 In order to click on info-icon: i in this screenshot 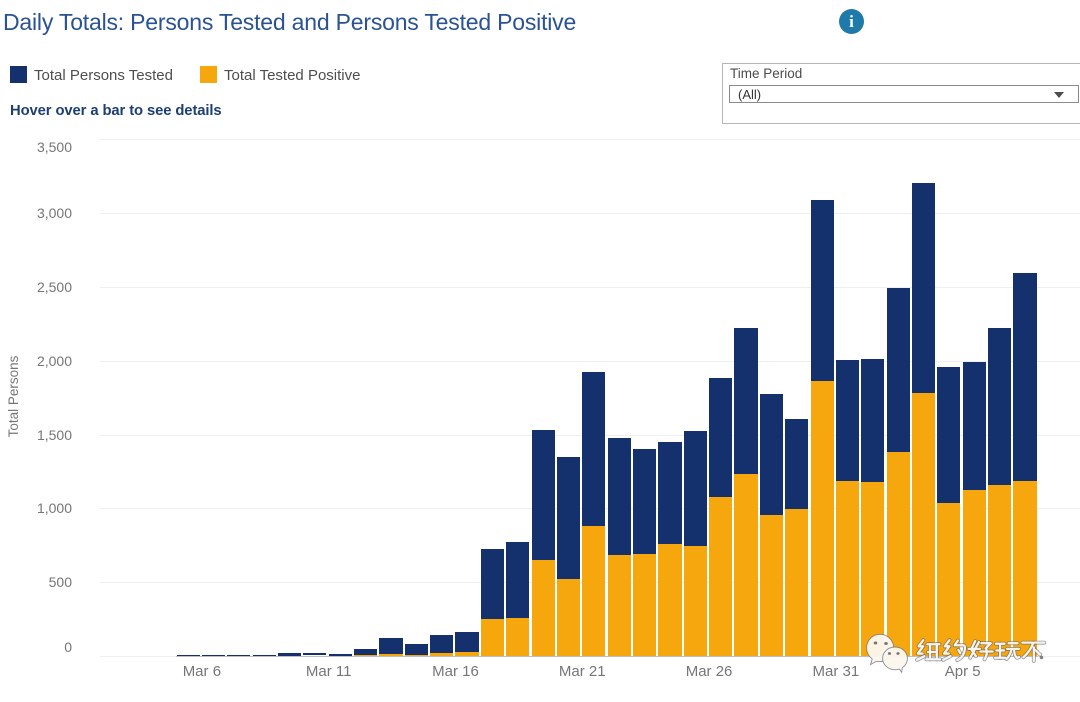, I will do `click(851, 21)`.